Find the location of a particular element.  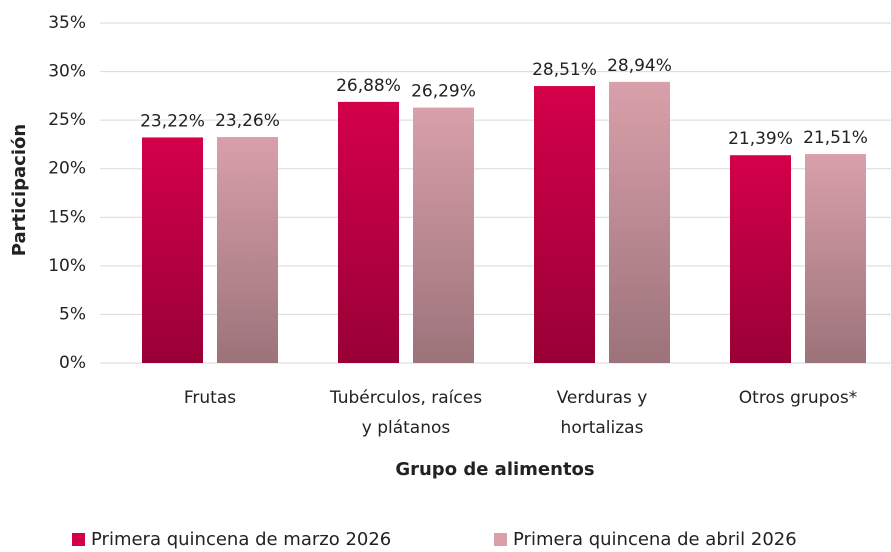

y-tick-label: 30% is located at coordinates (67, 72).